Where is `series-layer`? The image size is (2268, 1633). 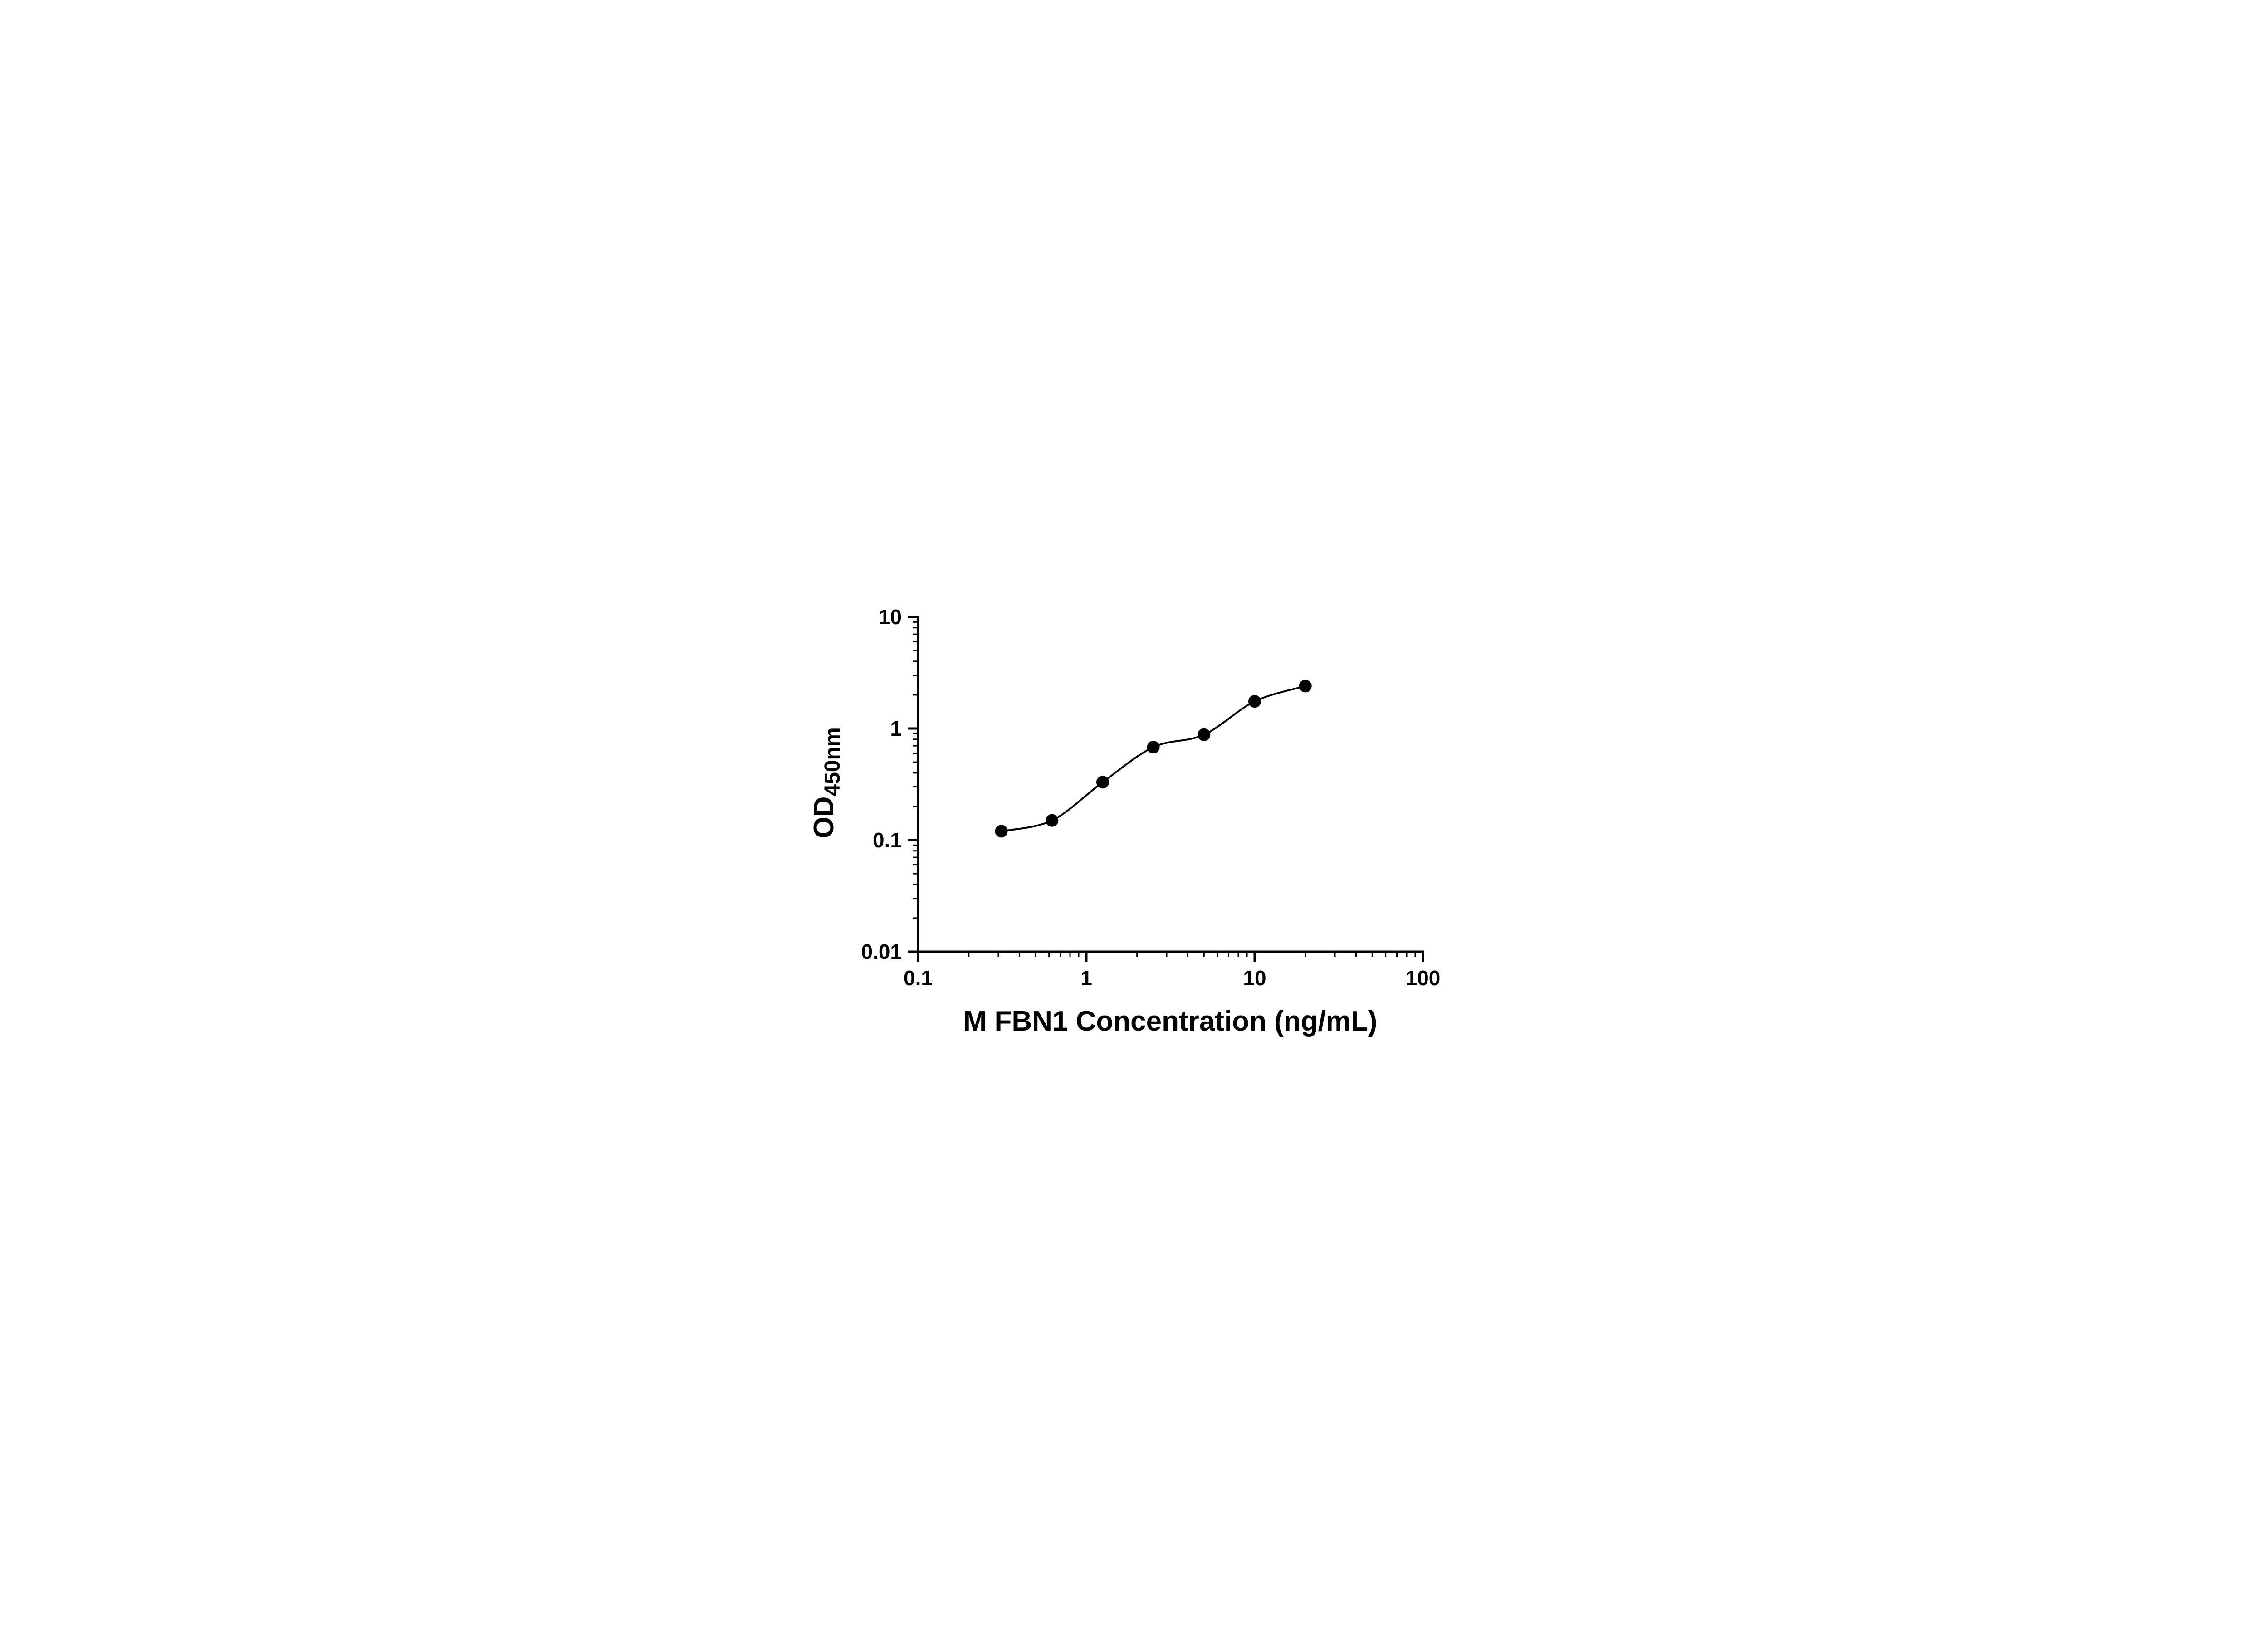 series-layer is located at coordinates (1153, 759).